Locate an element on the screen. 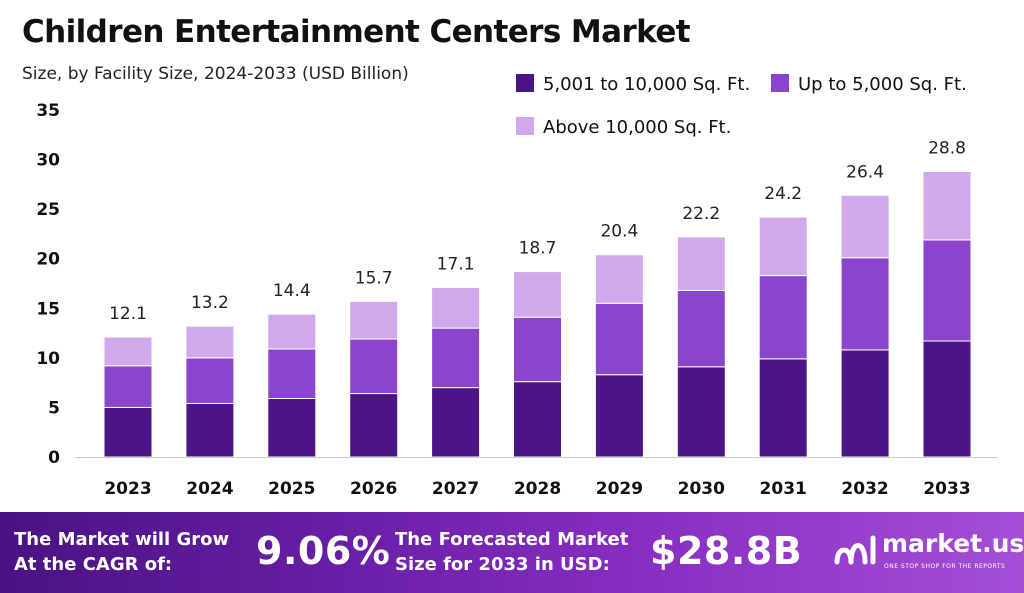  x-tick-label-2024: 2024 is located at coordinates (209, 489).